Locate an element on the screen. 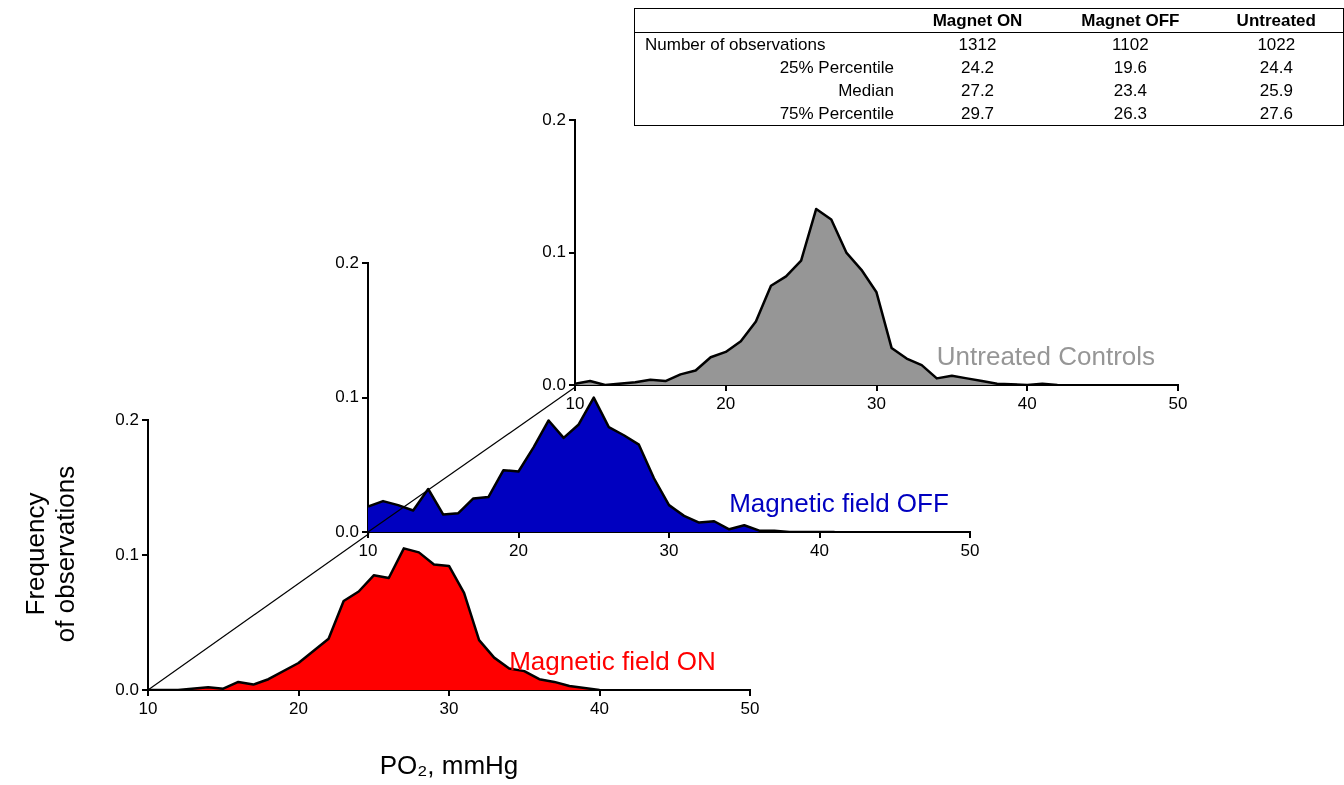 The height and width of the screenshot is (785, 1344). series-label: Untreated Controls is located at coordinates (1046, 356).